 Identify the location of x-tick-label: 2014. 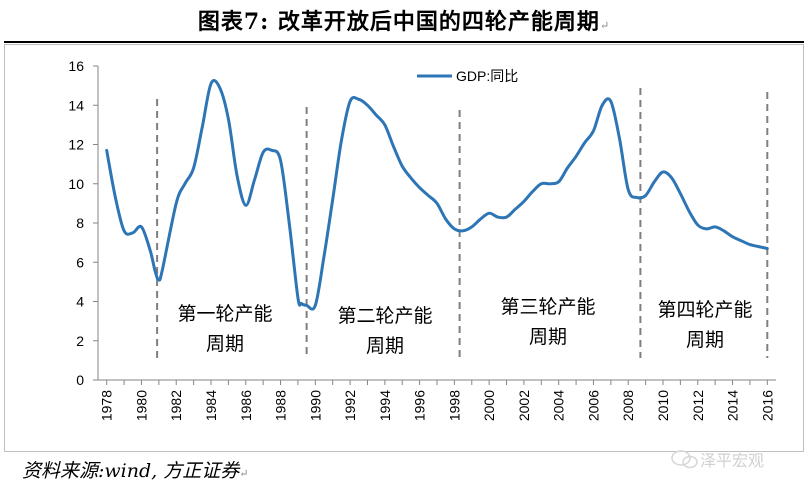
(733, 405).